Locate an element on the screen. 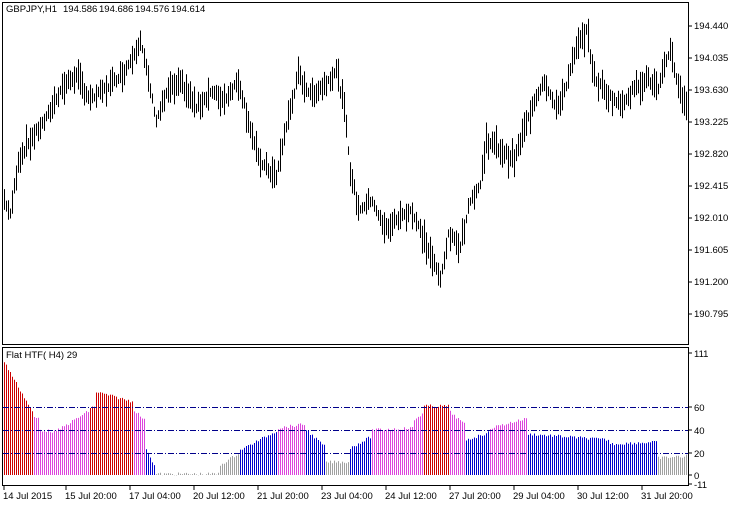 The width and height of the screenshot is (740, 508). time-tick: 23 Jul 04:00 is located at coordinates (347, 494).